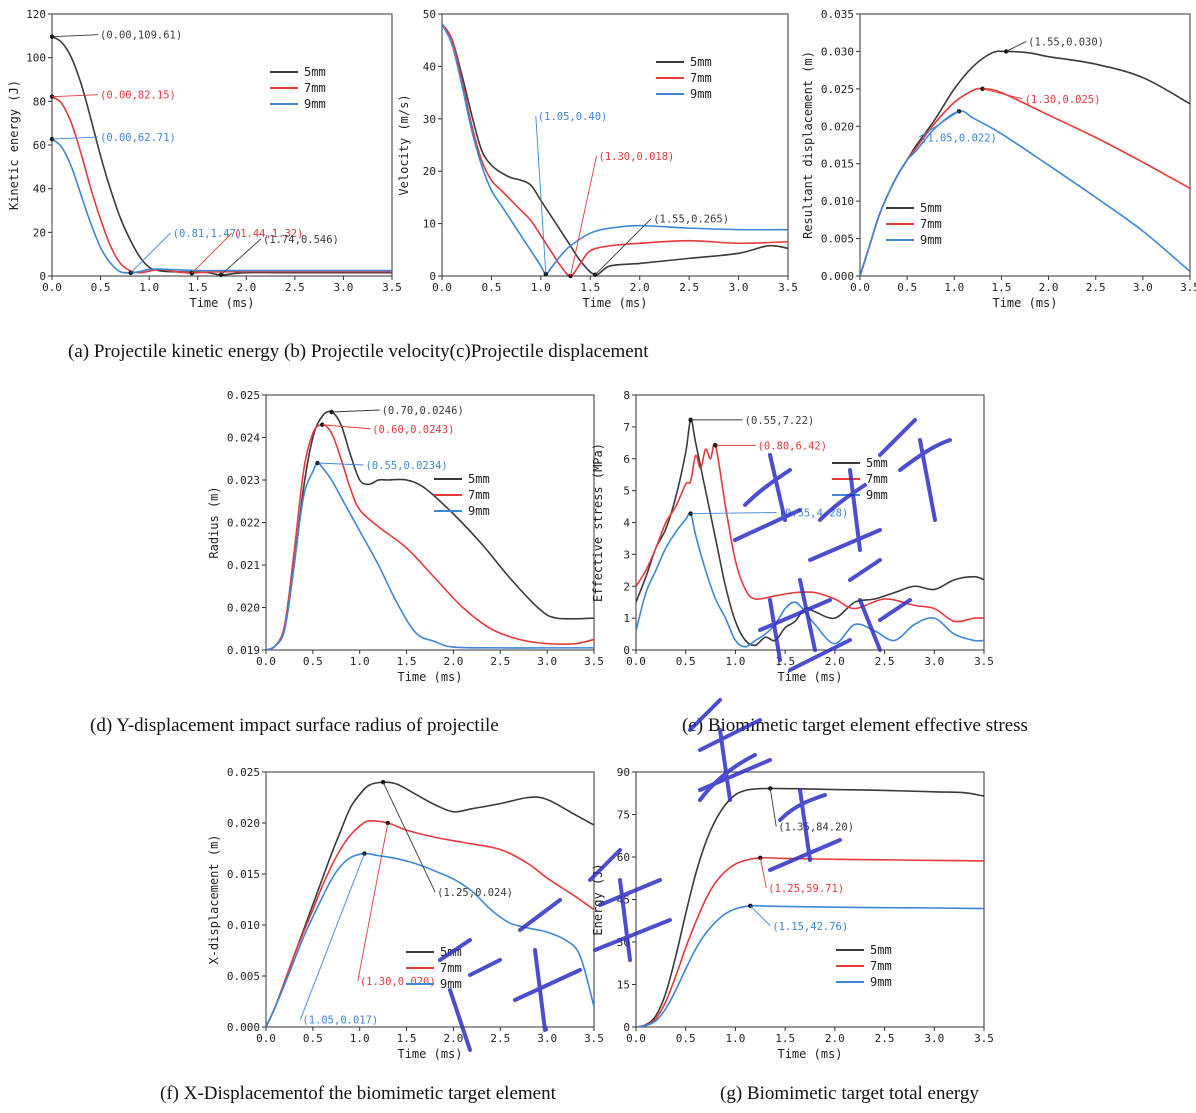 This screenshot has width=1196, height=1113. I want to click on y-tick-label: 90, so click(623, 772).